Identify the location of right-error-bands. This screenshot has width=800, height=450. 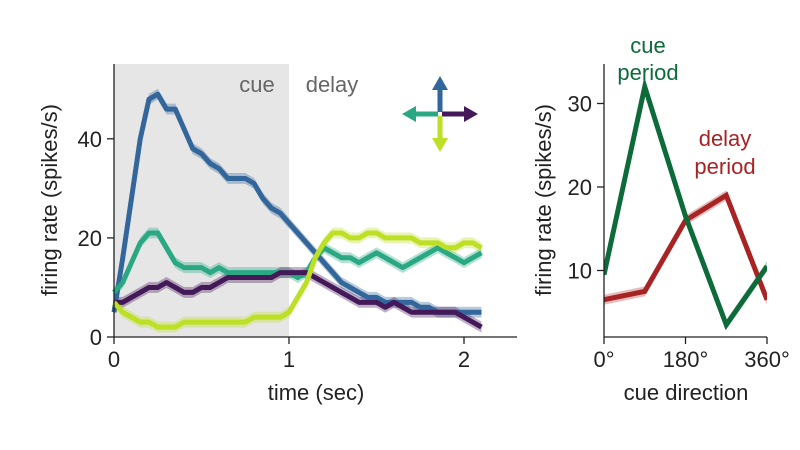
(685, 205).